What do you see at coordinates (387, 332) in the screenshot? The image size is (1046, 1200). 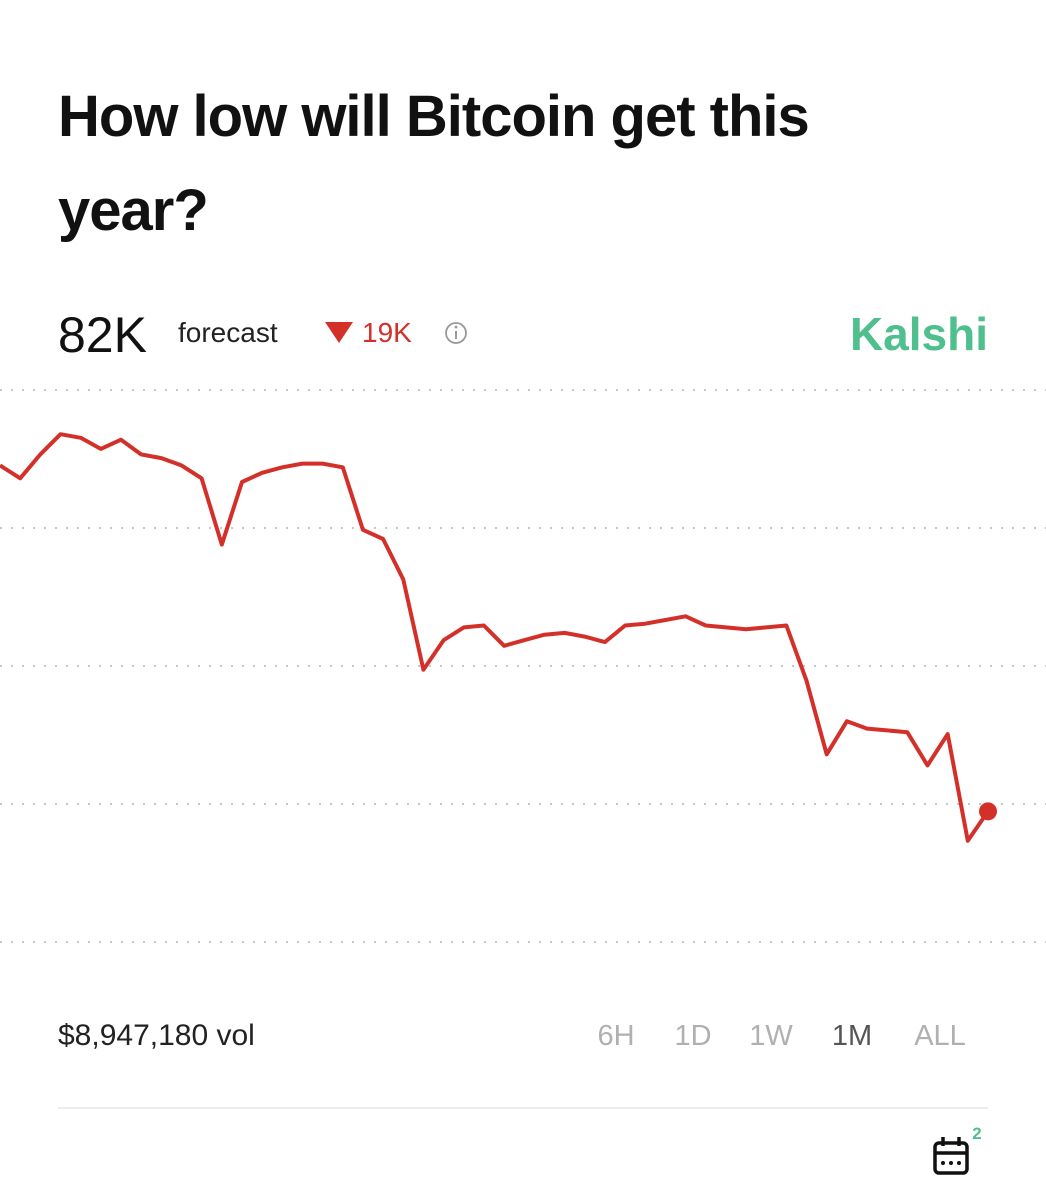 I see `forecast-change: 19K` at bounding box center [387, 332].